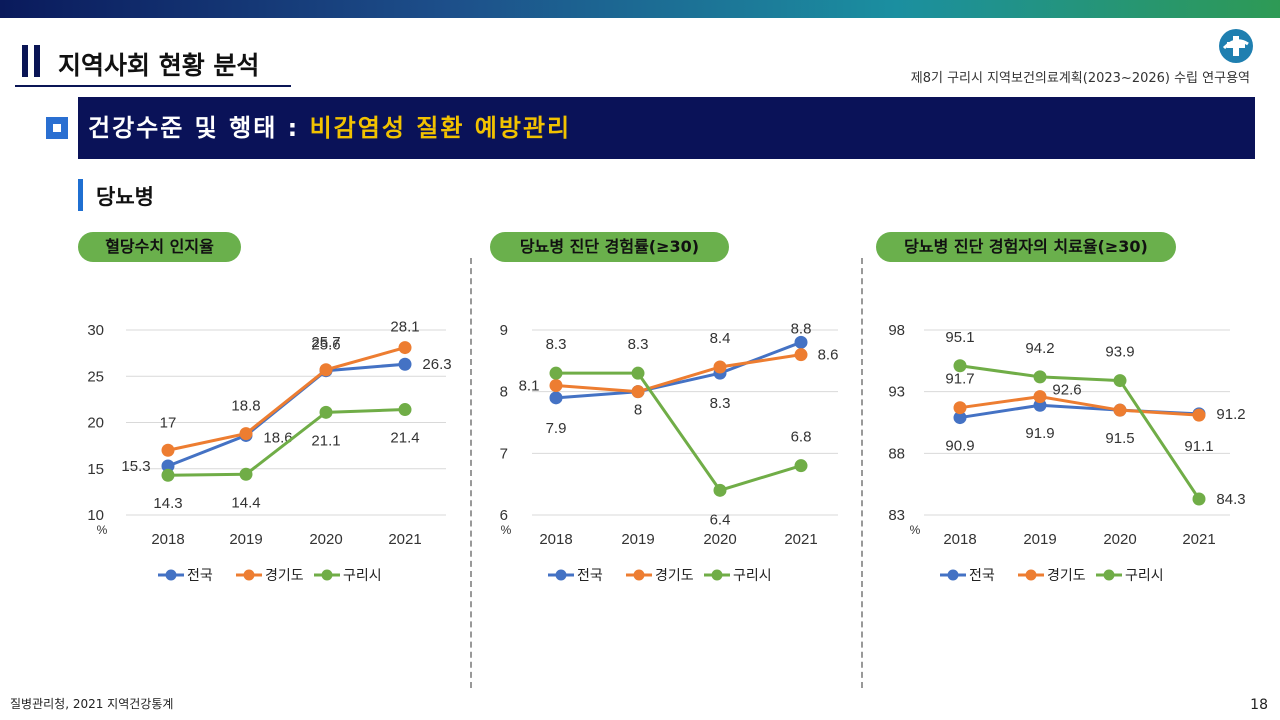 The image size is (1280, 720). I want to click on data-label: 18.6, so click(277, 437).